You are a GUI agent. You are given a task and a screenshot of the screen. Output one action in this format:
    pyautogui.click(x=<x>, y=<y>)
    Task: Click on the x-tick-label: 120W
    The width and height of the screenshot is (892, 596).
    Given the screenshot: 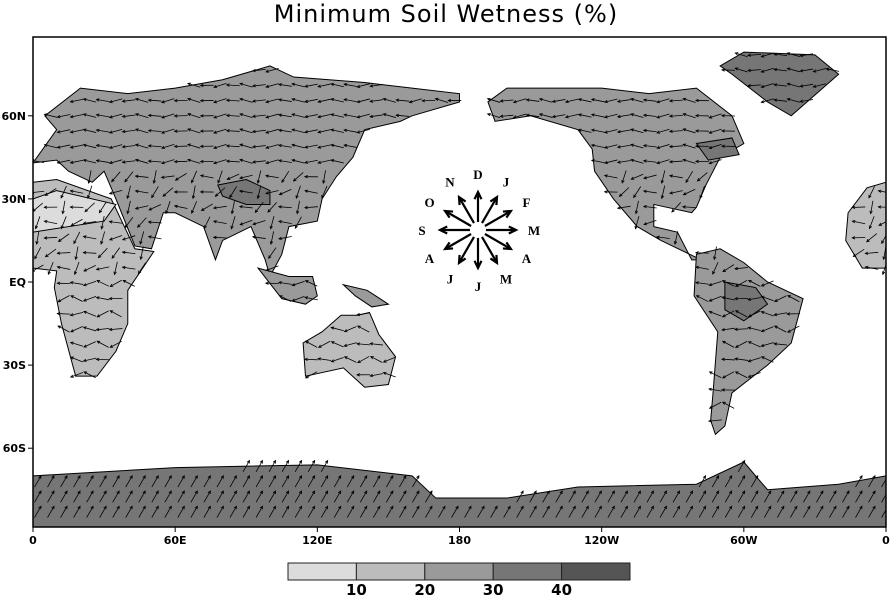 What is the action you would take?
    pyautogui.click(x=601, y=540)
    